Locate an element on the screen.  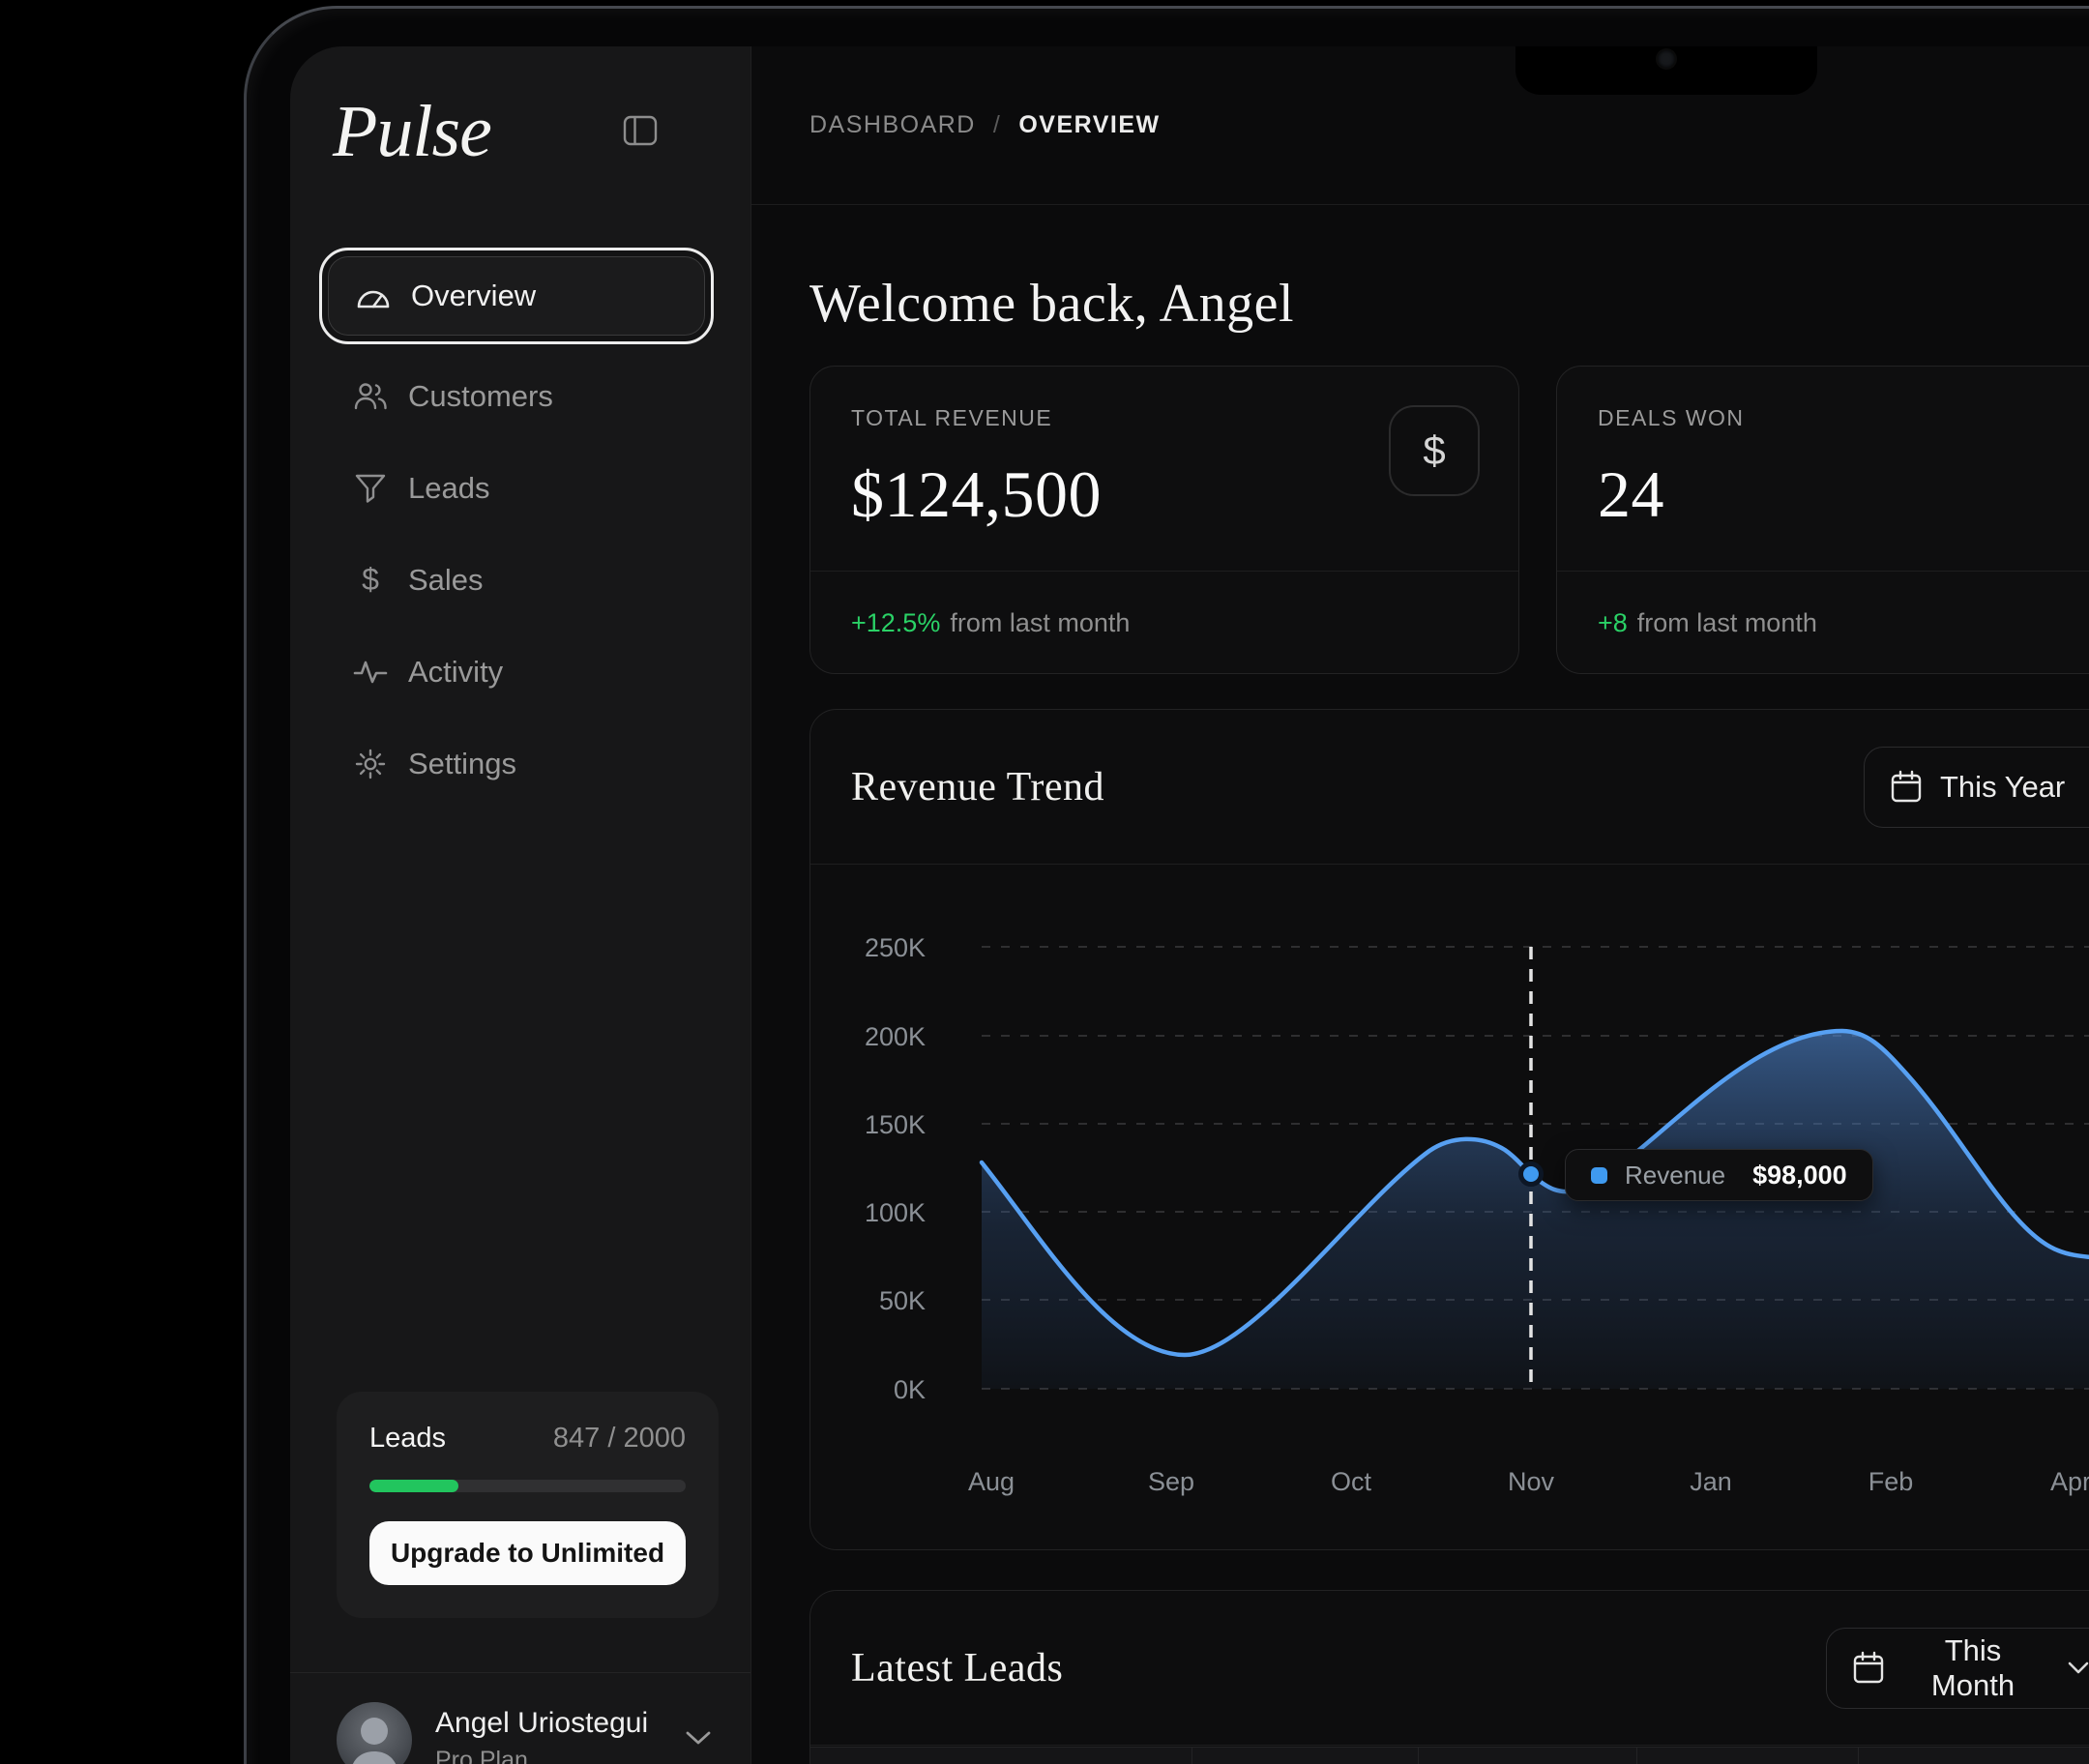
latest-leads-card: Latest Leads This Month is located at coordinates (1449, 1677).